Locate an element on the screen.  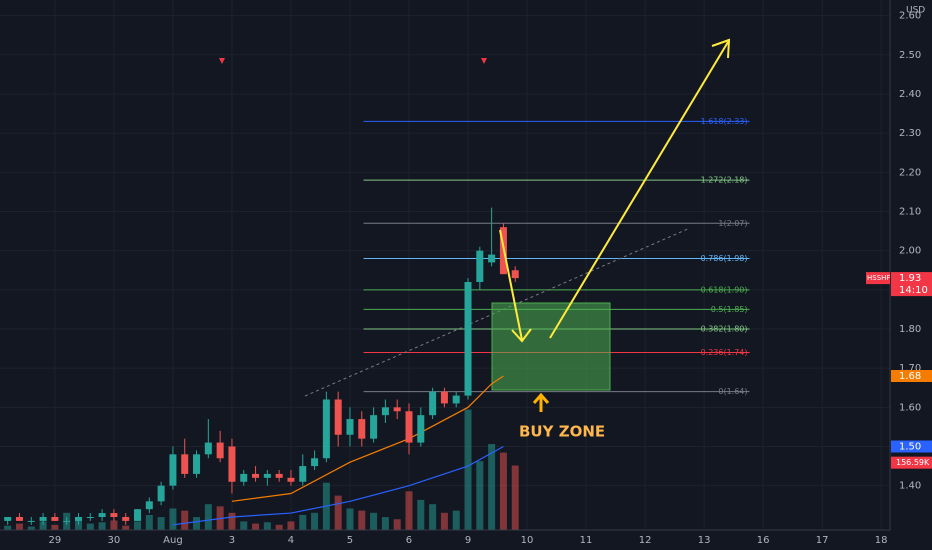
y-tick-label: 2.60 is located at coordinates (910, 16).